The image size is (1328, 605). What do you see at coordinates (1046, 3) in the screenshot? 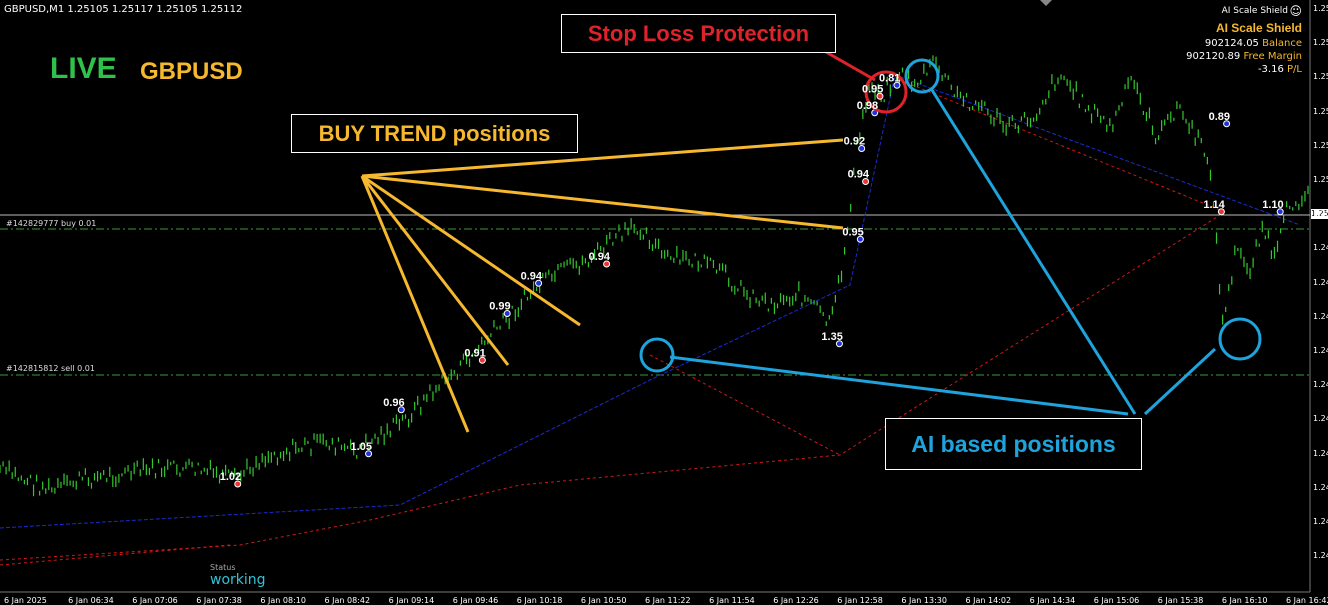
I see `scroll-up-icon` at bounding box center [1046, 3].